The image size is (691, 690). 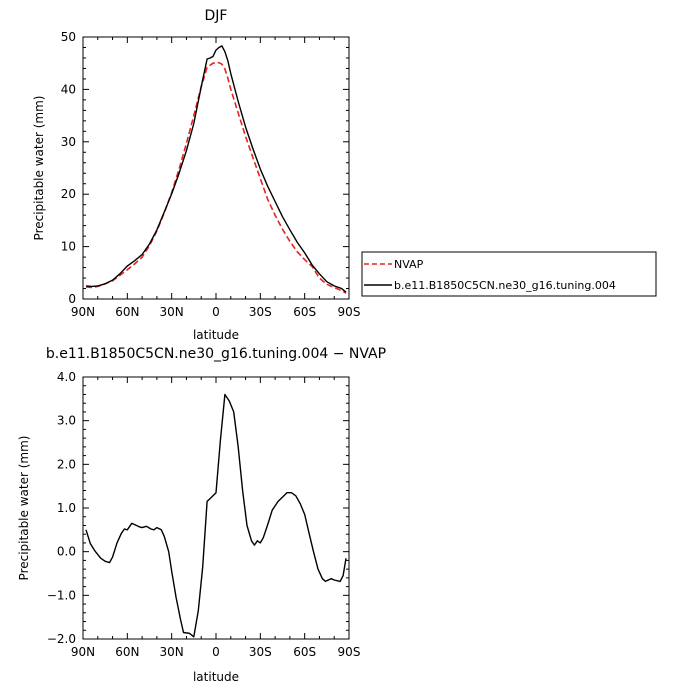 What do you see at coordinates (61, 639) in the screenshot?
I see `y-tick-label: −2.0` at bounding box center [61, 639].